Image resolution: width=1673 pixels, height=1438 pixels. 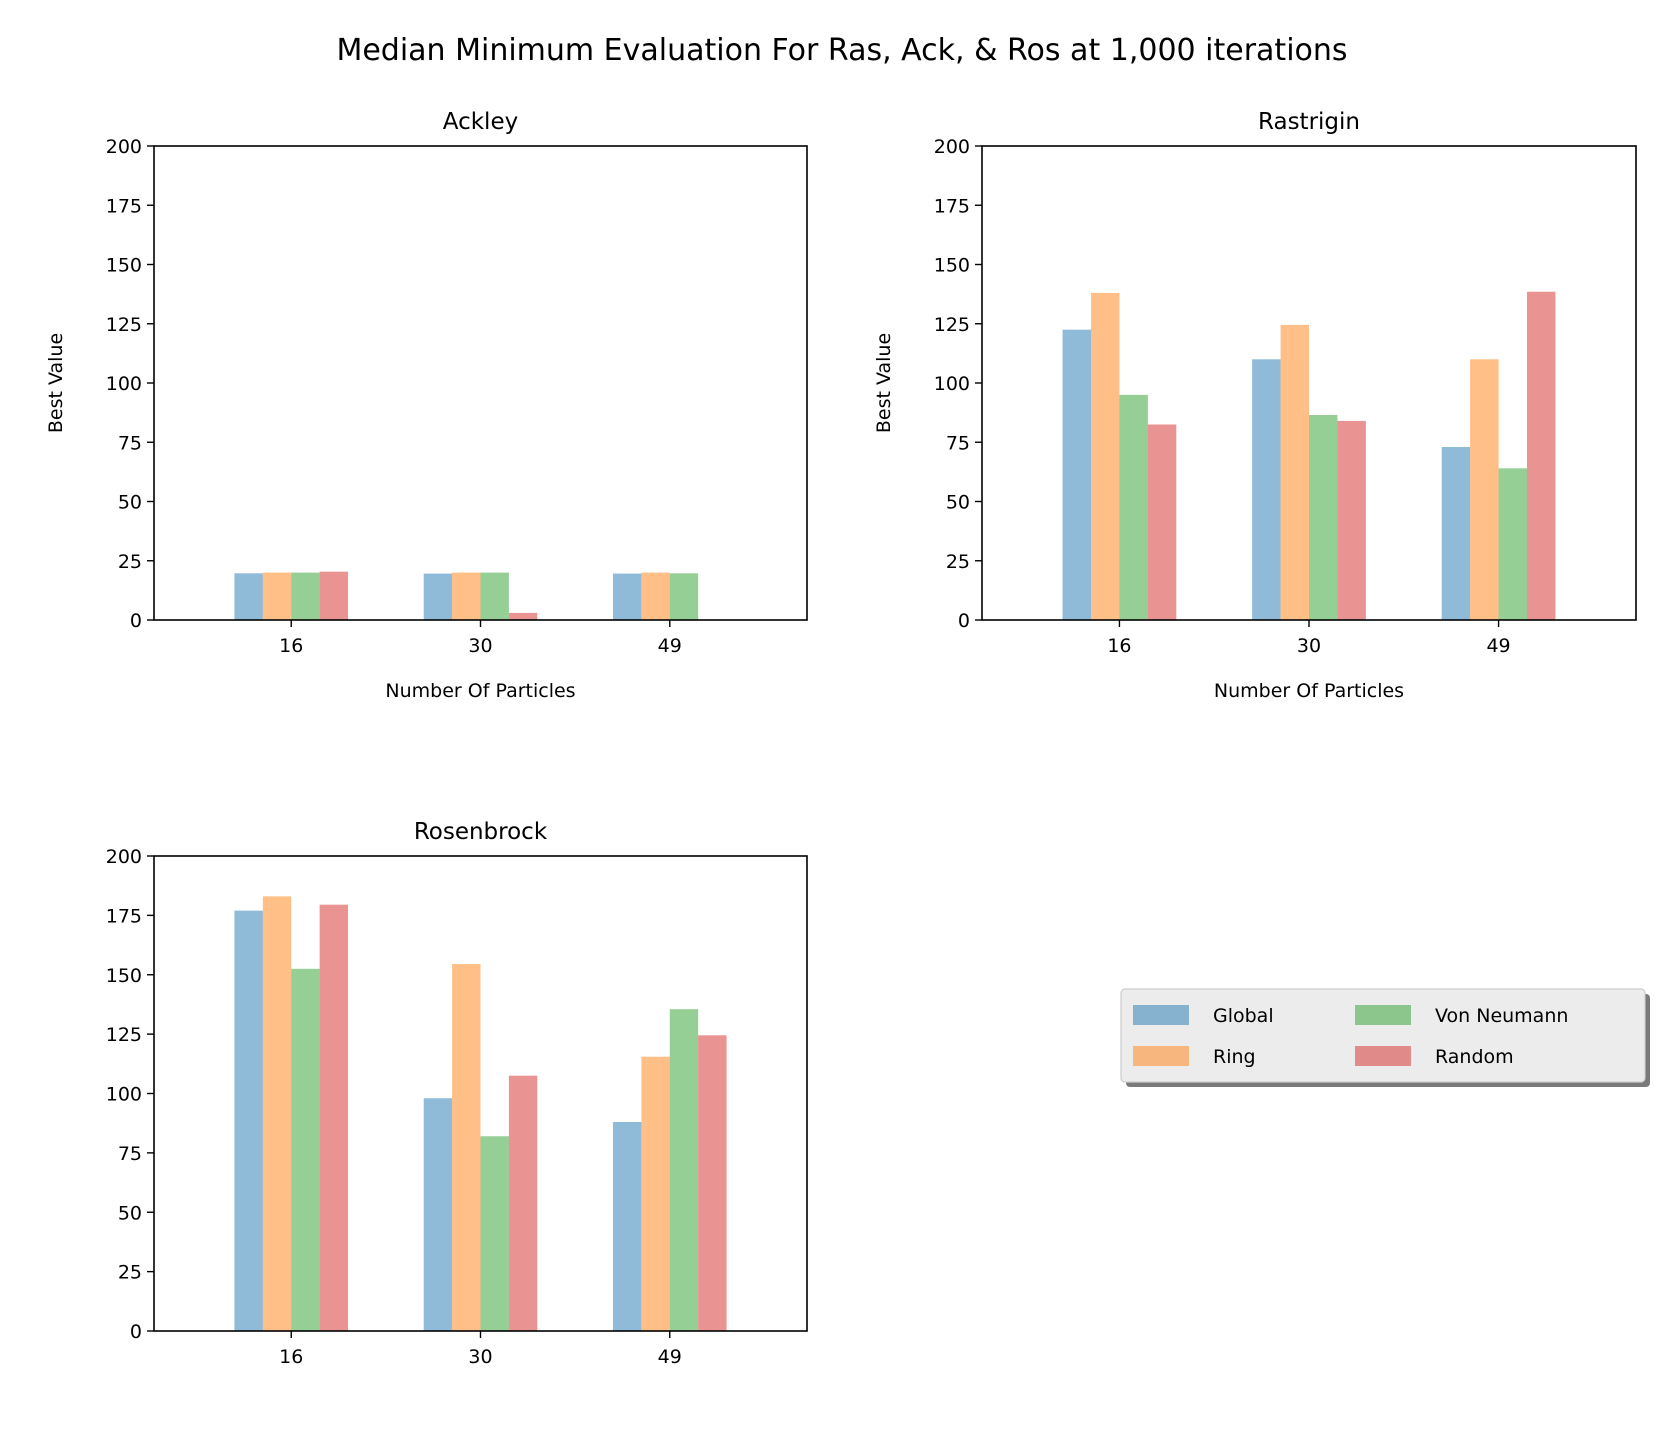 I want to click on legend: Global Ring Von Neumann Random, so click(x=1385, y=1037).